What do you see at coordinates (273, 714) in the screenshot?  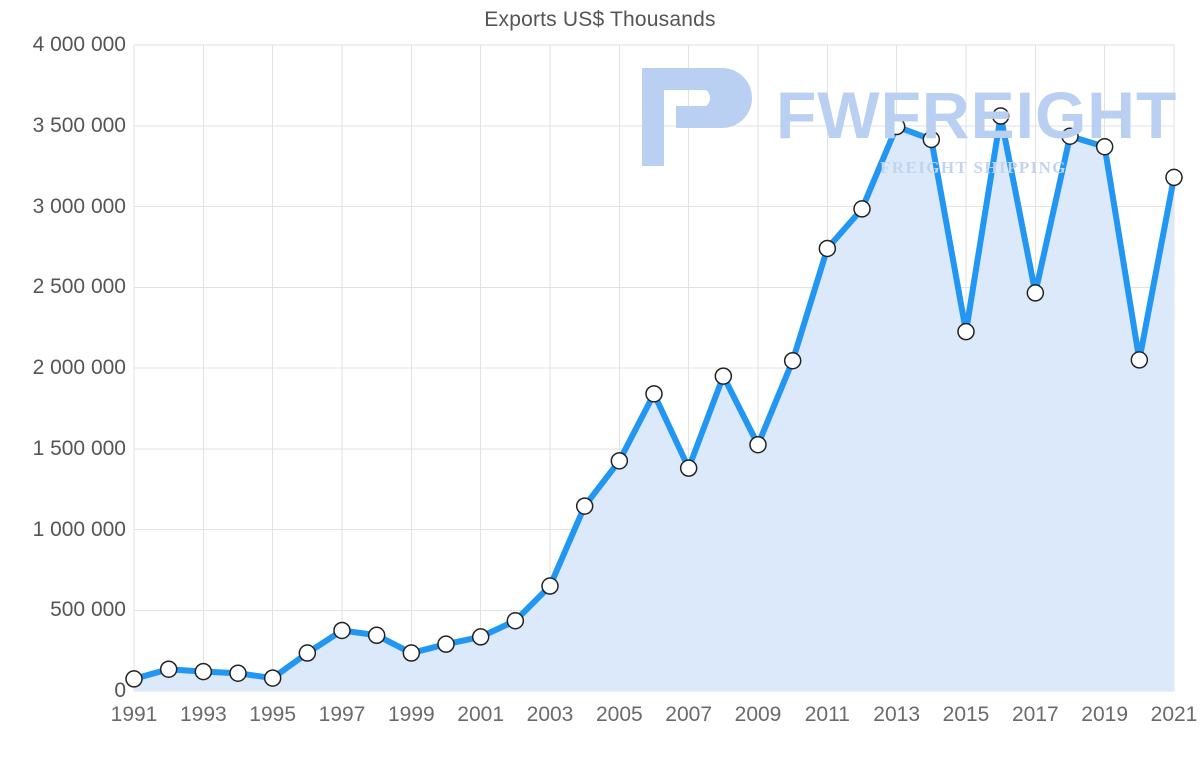 I see `x-axis-tick-label: 1995` at bounding box center [273, 714].